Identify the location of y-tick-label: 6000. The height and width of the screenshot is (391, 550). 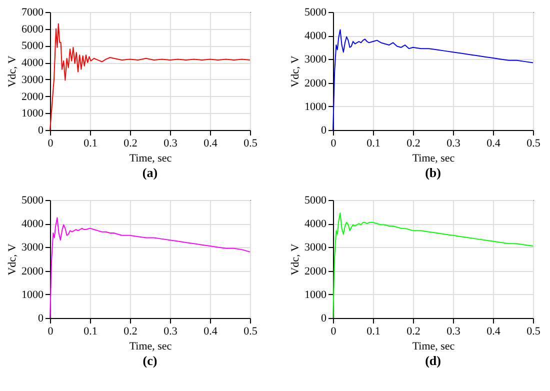
(33, 29).